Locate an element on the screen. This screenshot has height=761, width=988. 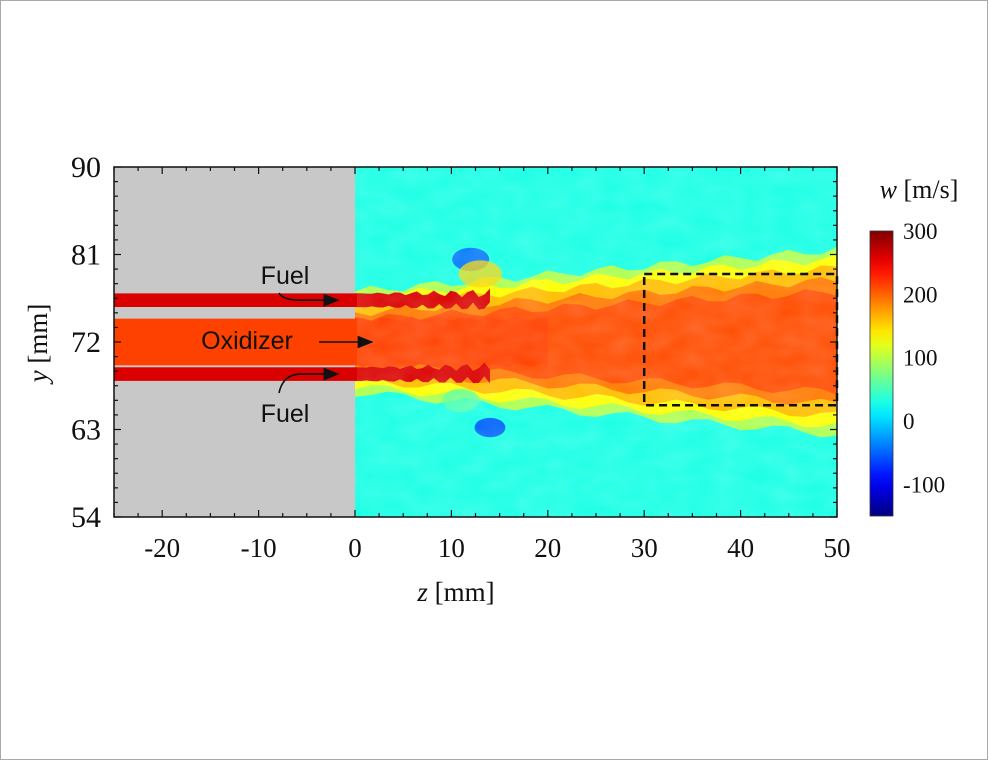
y-tick-label: 81 is located at coordinates (86, 255).